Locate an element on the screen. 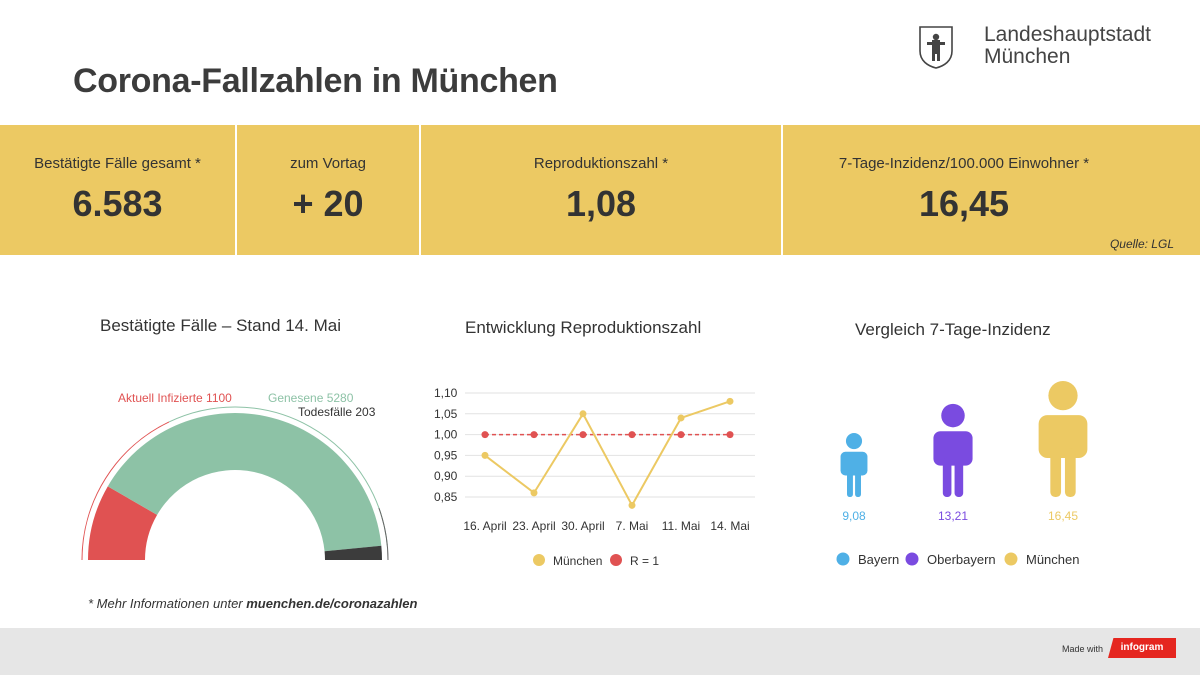 Image resolution: width=1200 pixels, height=675 pixels. legend-label-r1: R = 1 is located at coordinates (644, 561).